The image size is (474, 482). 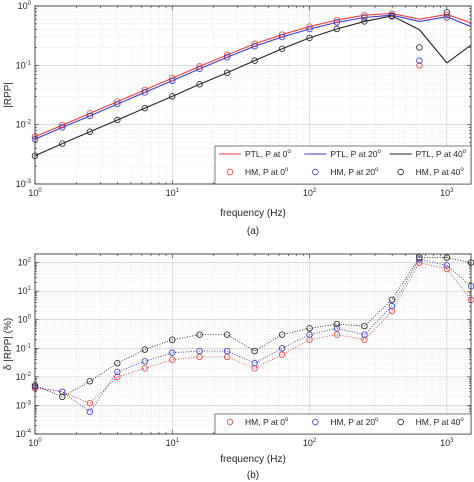 I want to click on x-tick-label: 102, so click(x=310, y=443).